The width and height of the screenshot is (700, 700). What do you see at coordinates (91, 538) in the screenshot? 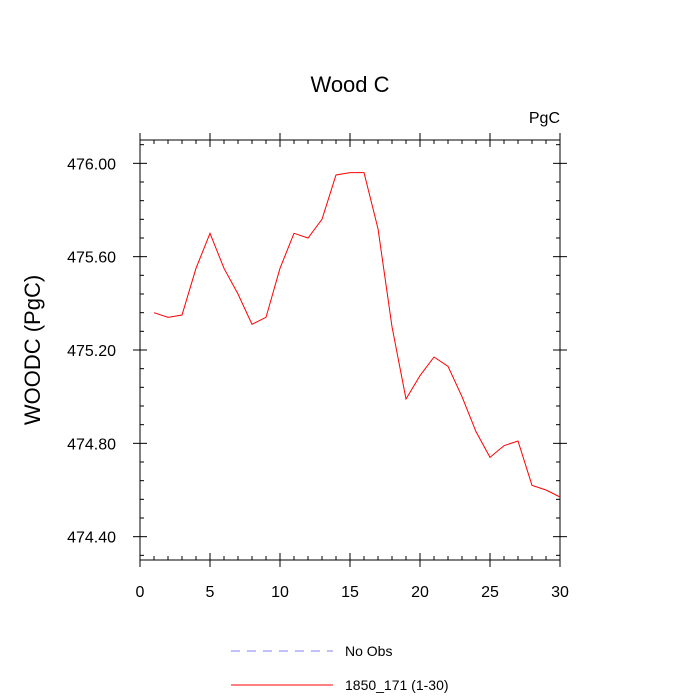
I see `y-tick-label: 474.40` at bounding box center [91, 538].